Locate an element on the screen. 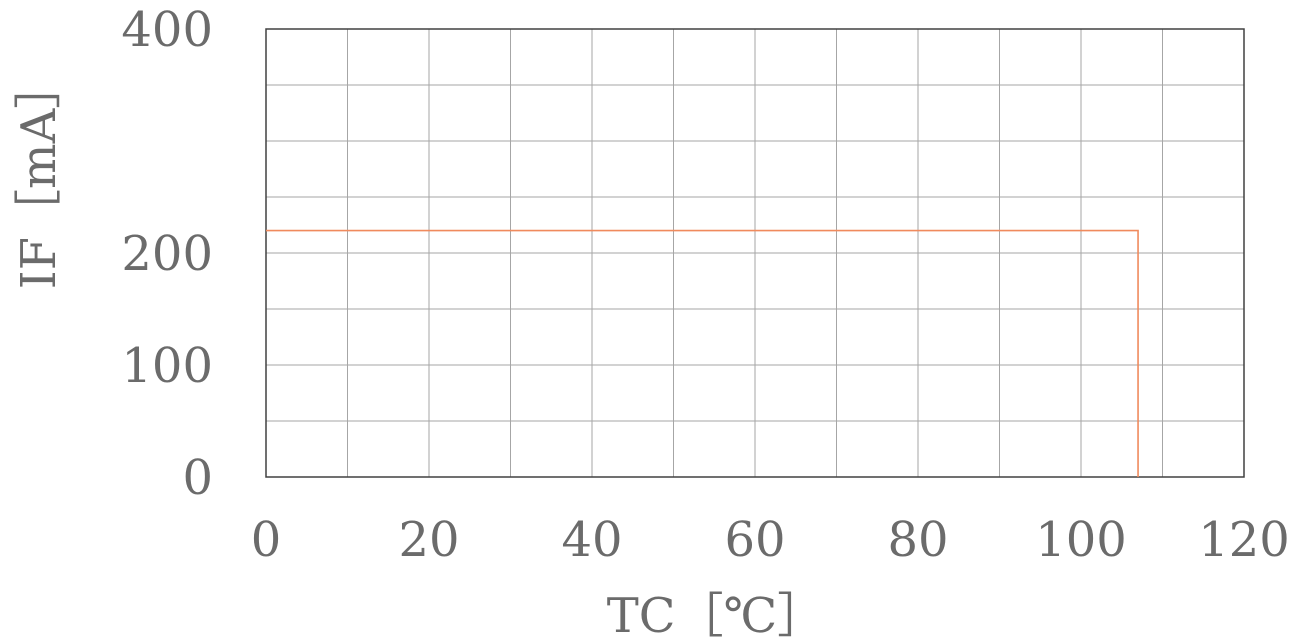 The height and width of the screenshot is (639, 1290). x-tick-label: 100 is located at coordinates (1081, 540).